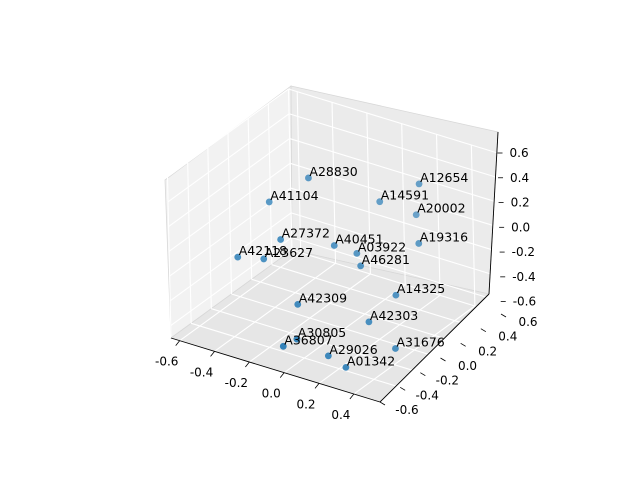 This screenshot has height=485, width=640. I want to click on point-label: A30805, so click(322, 332).